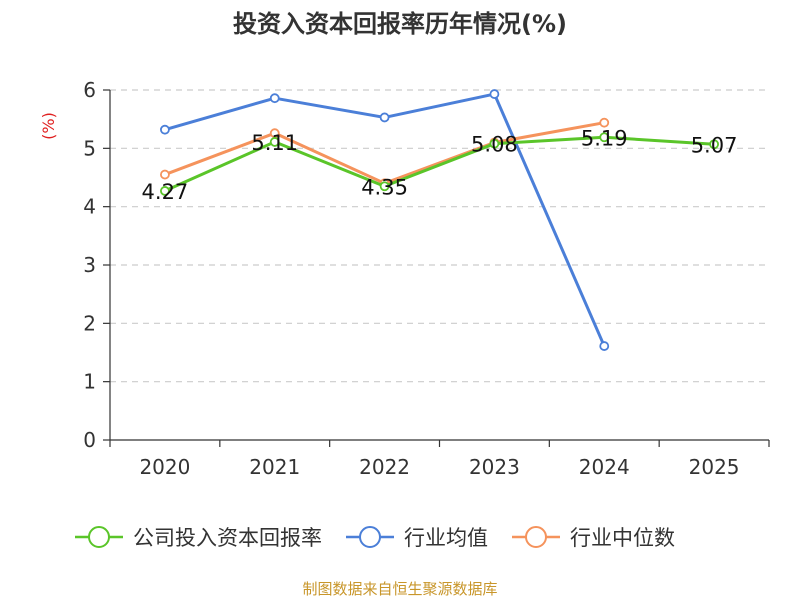 This screenshot has width=800, height=600. I want to click on y-tick-label: 2, so click(89, 323).